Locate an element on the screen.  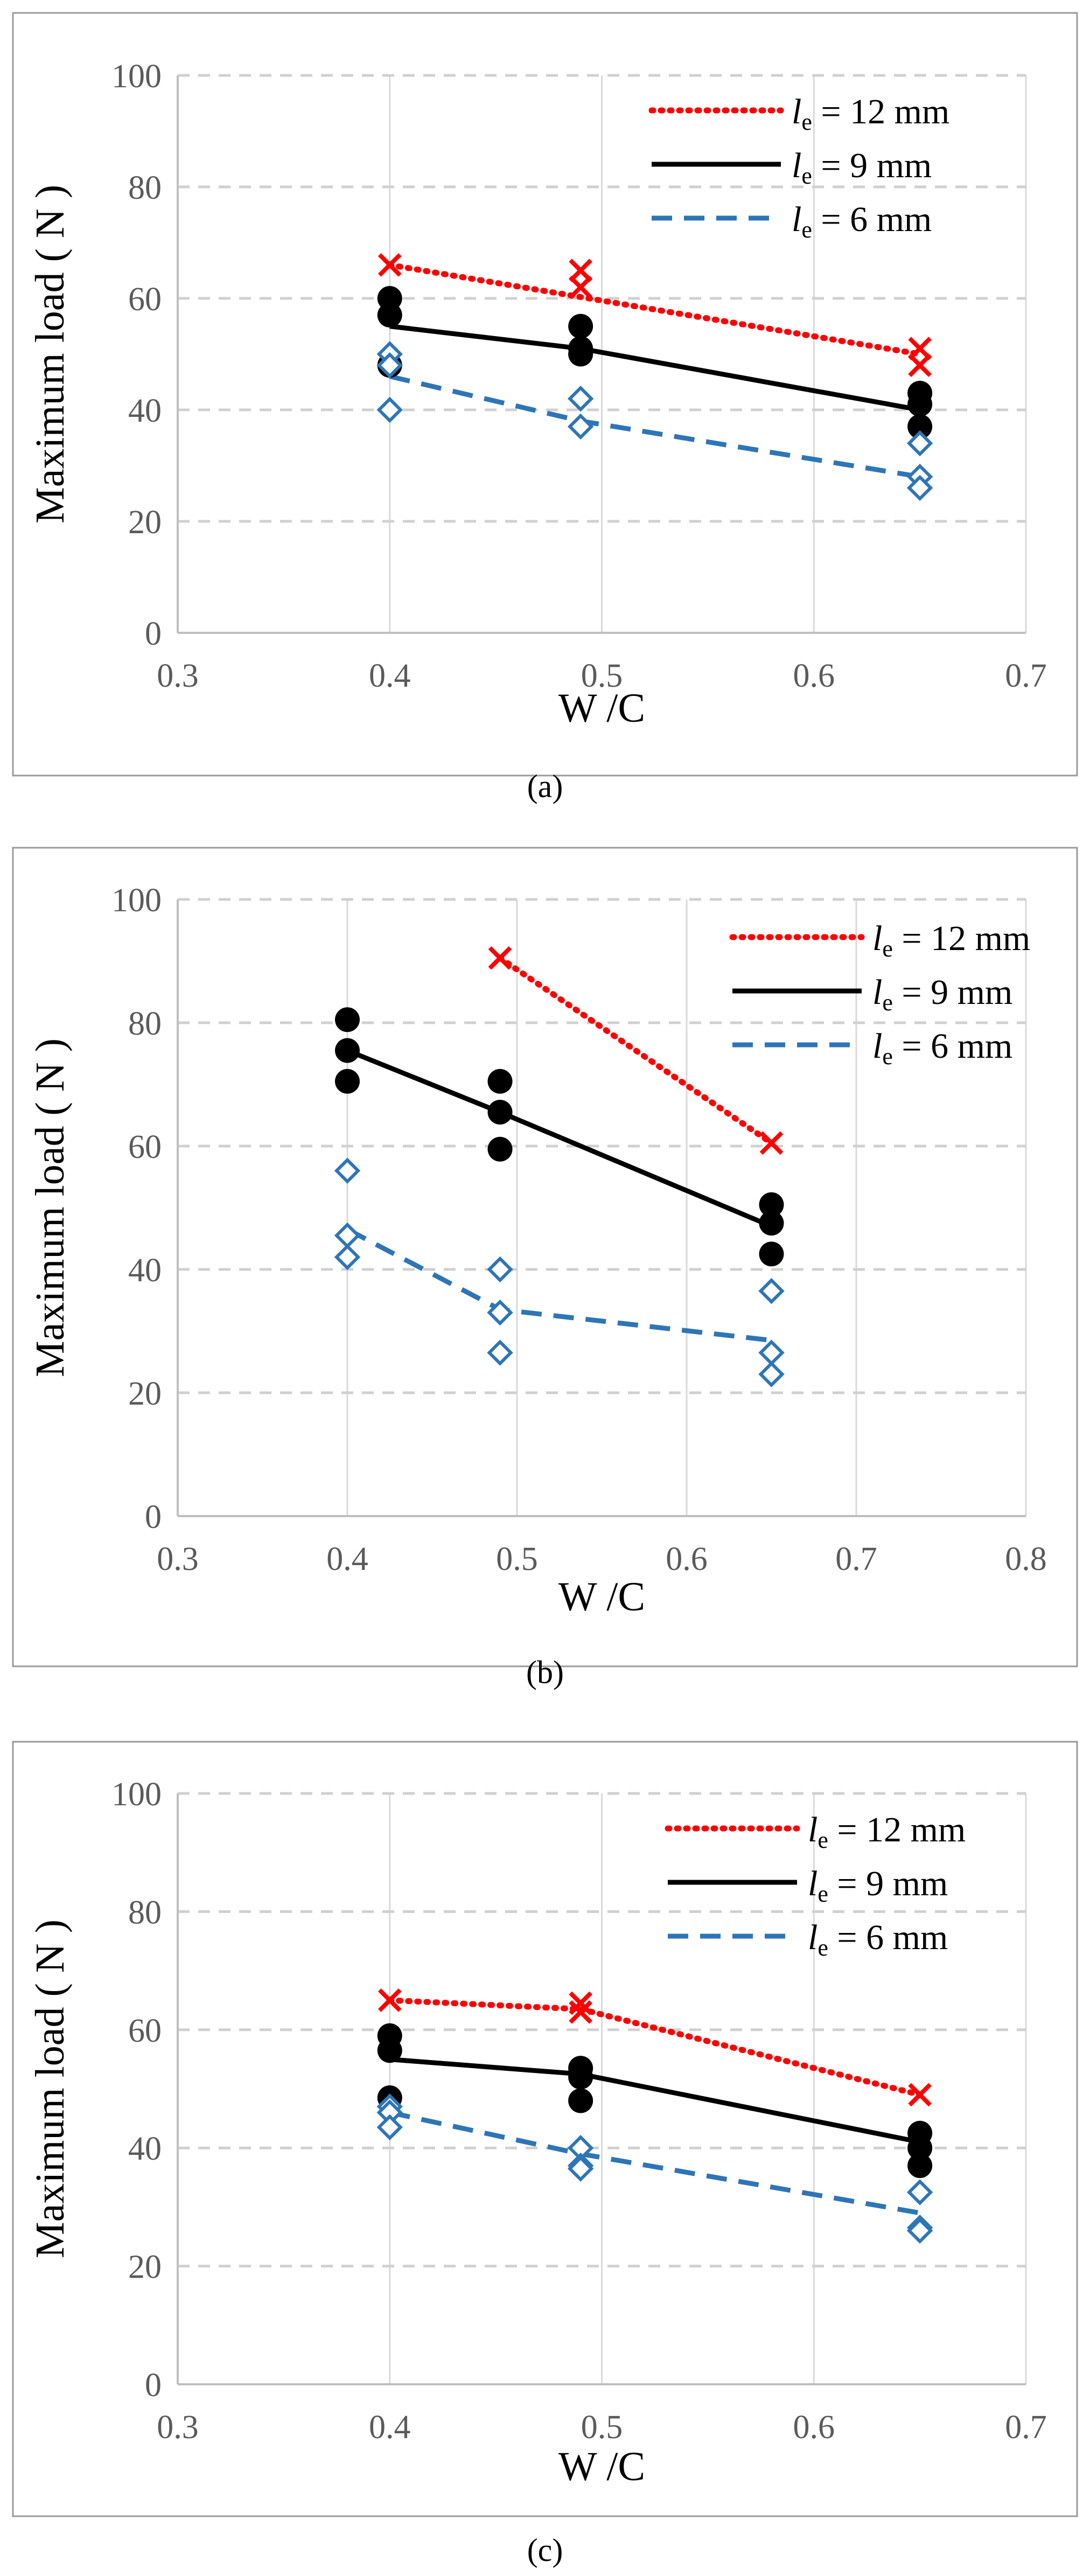
chart-caption: (a) is located at coordinates (545, 786).